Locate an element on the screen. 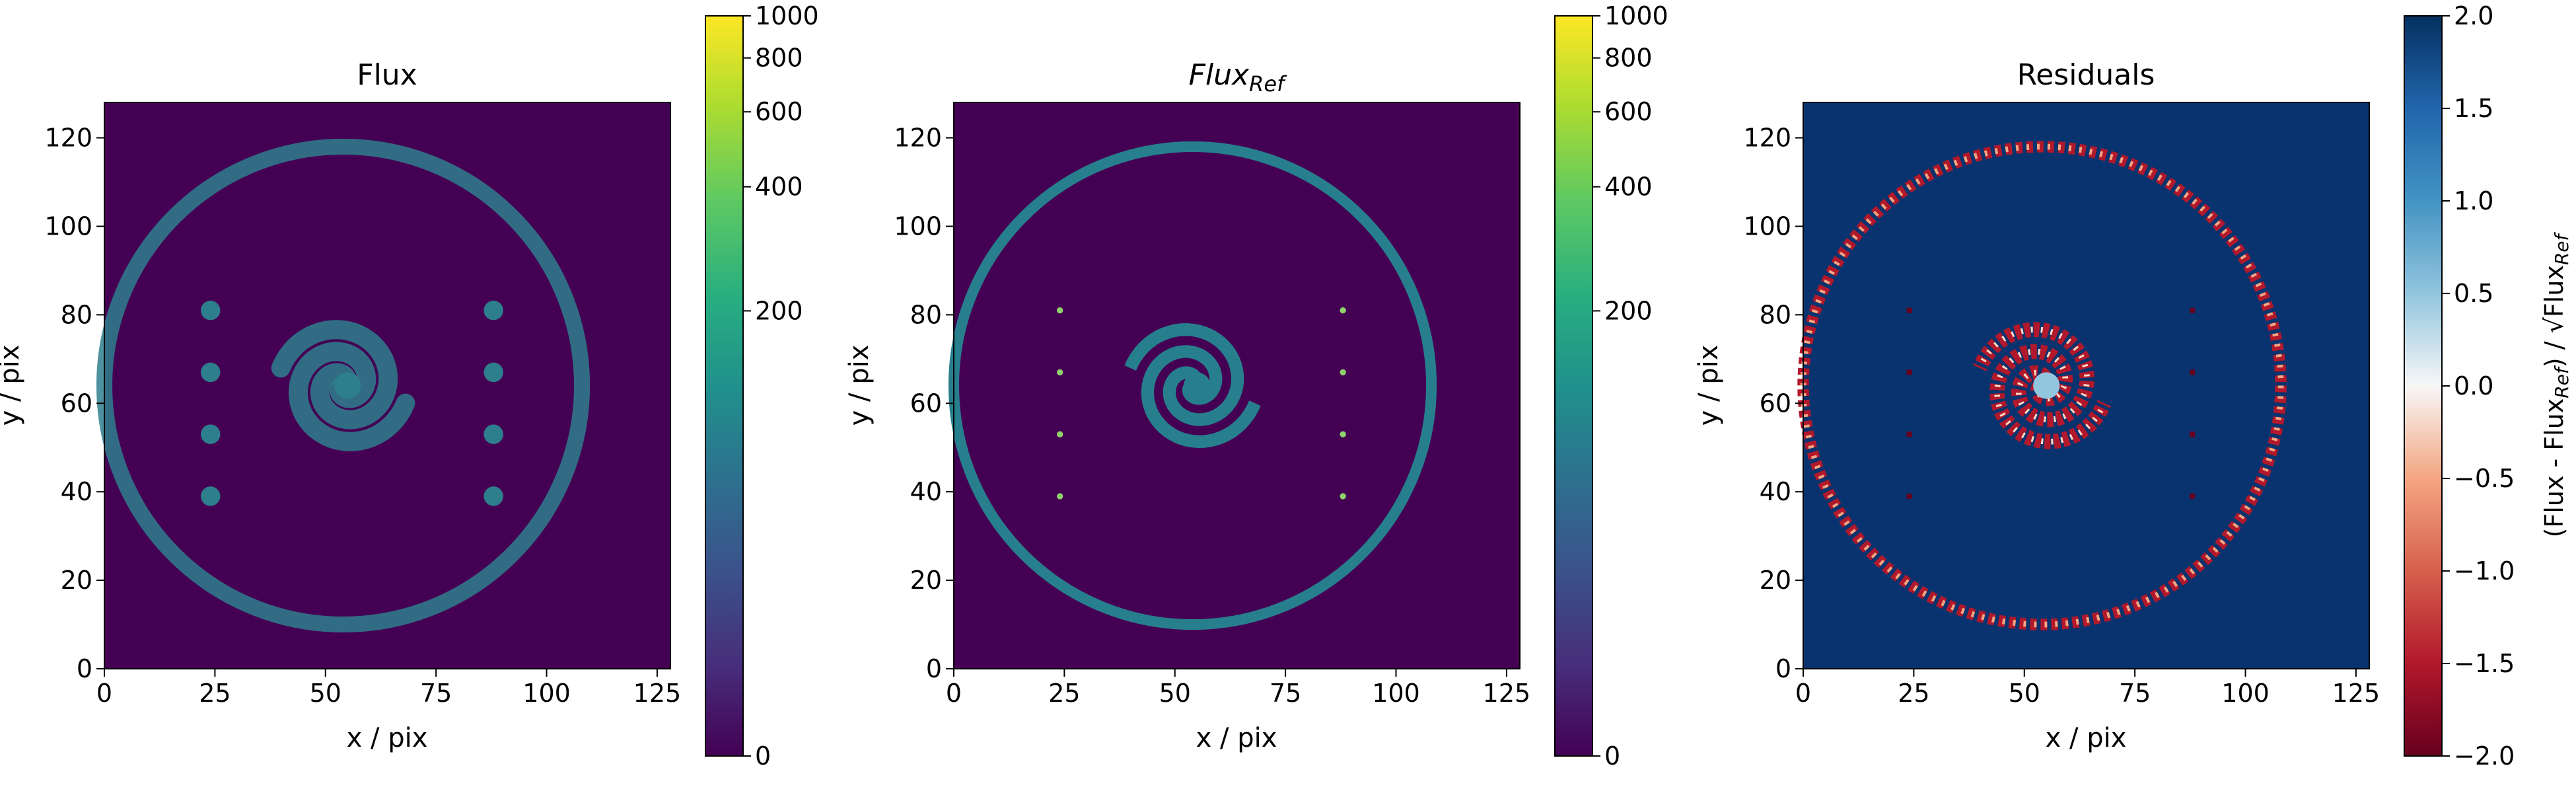  y-tick-label: 120 is located at coordinates (68, 138).